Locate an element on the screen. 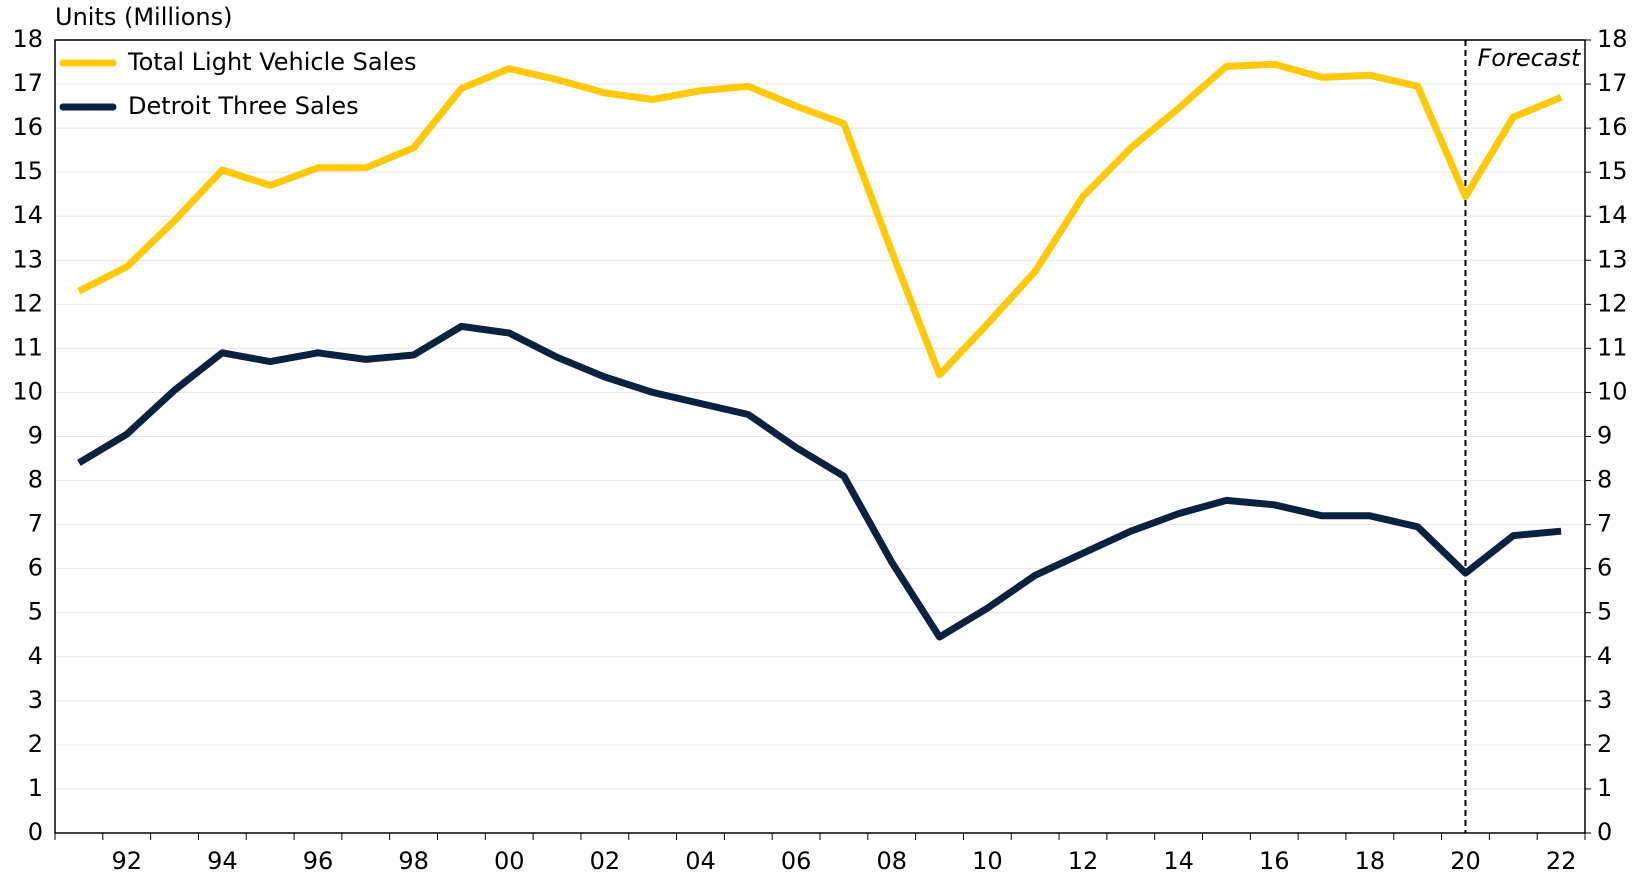  y-axis-title: Units (Millions) is located at coordinates (144, 17).